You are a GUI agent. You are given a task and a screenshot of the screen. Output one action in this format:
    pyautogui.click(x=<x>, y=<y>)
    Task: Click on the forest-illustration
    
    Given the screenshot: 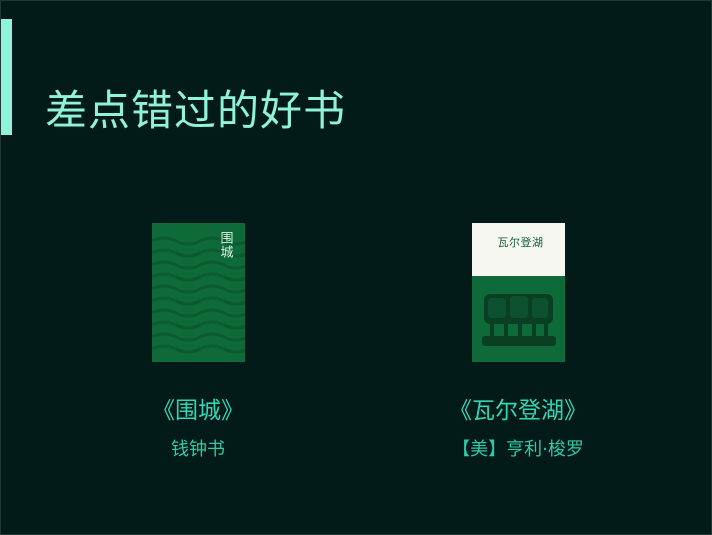 What is the action you would take?
    pyautogui.click(x=518, y=319)
    